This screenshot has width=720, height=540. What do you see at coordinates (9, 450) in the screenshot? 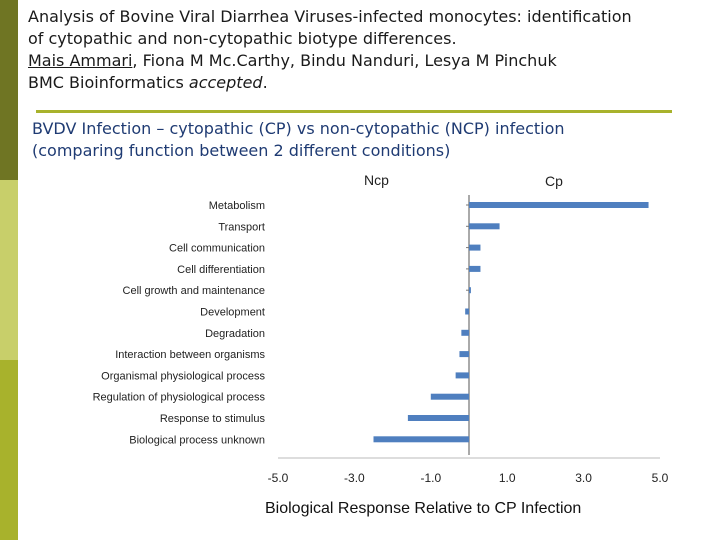
I see `sidebar-olive-band` at bounding box center [9, 450].